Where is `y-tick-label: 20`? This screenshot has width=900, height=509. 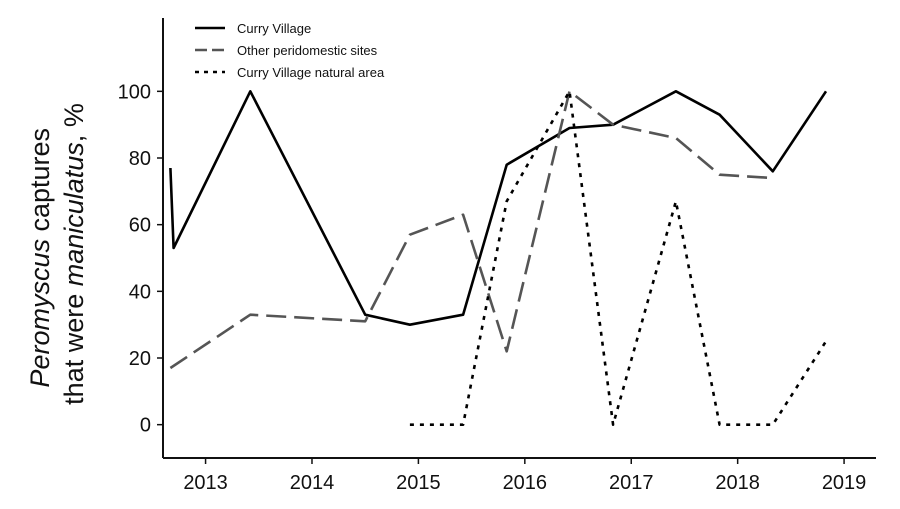
y-tick-label: 20 is located at coordinates (140, 359).